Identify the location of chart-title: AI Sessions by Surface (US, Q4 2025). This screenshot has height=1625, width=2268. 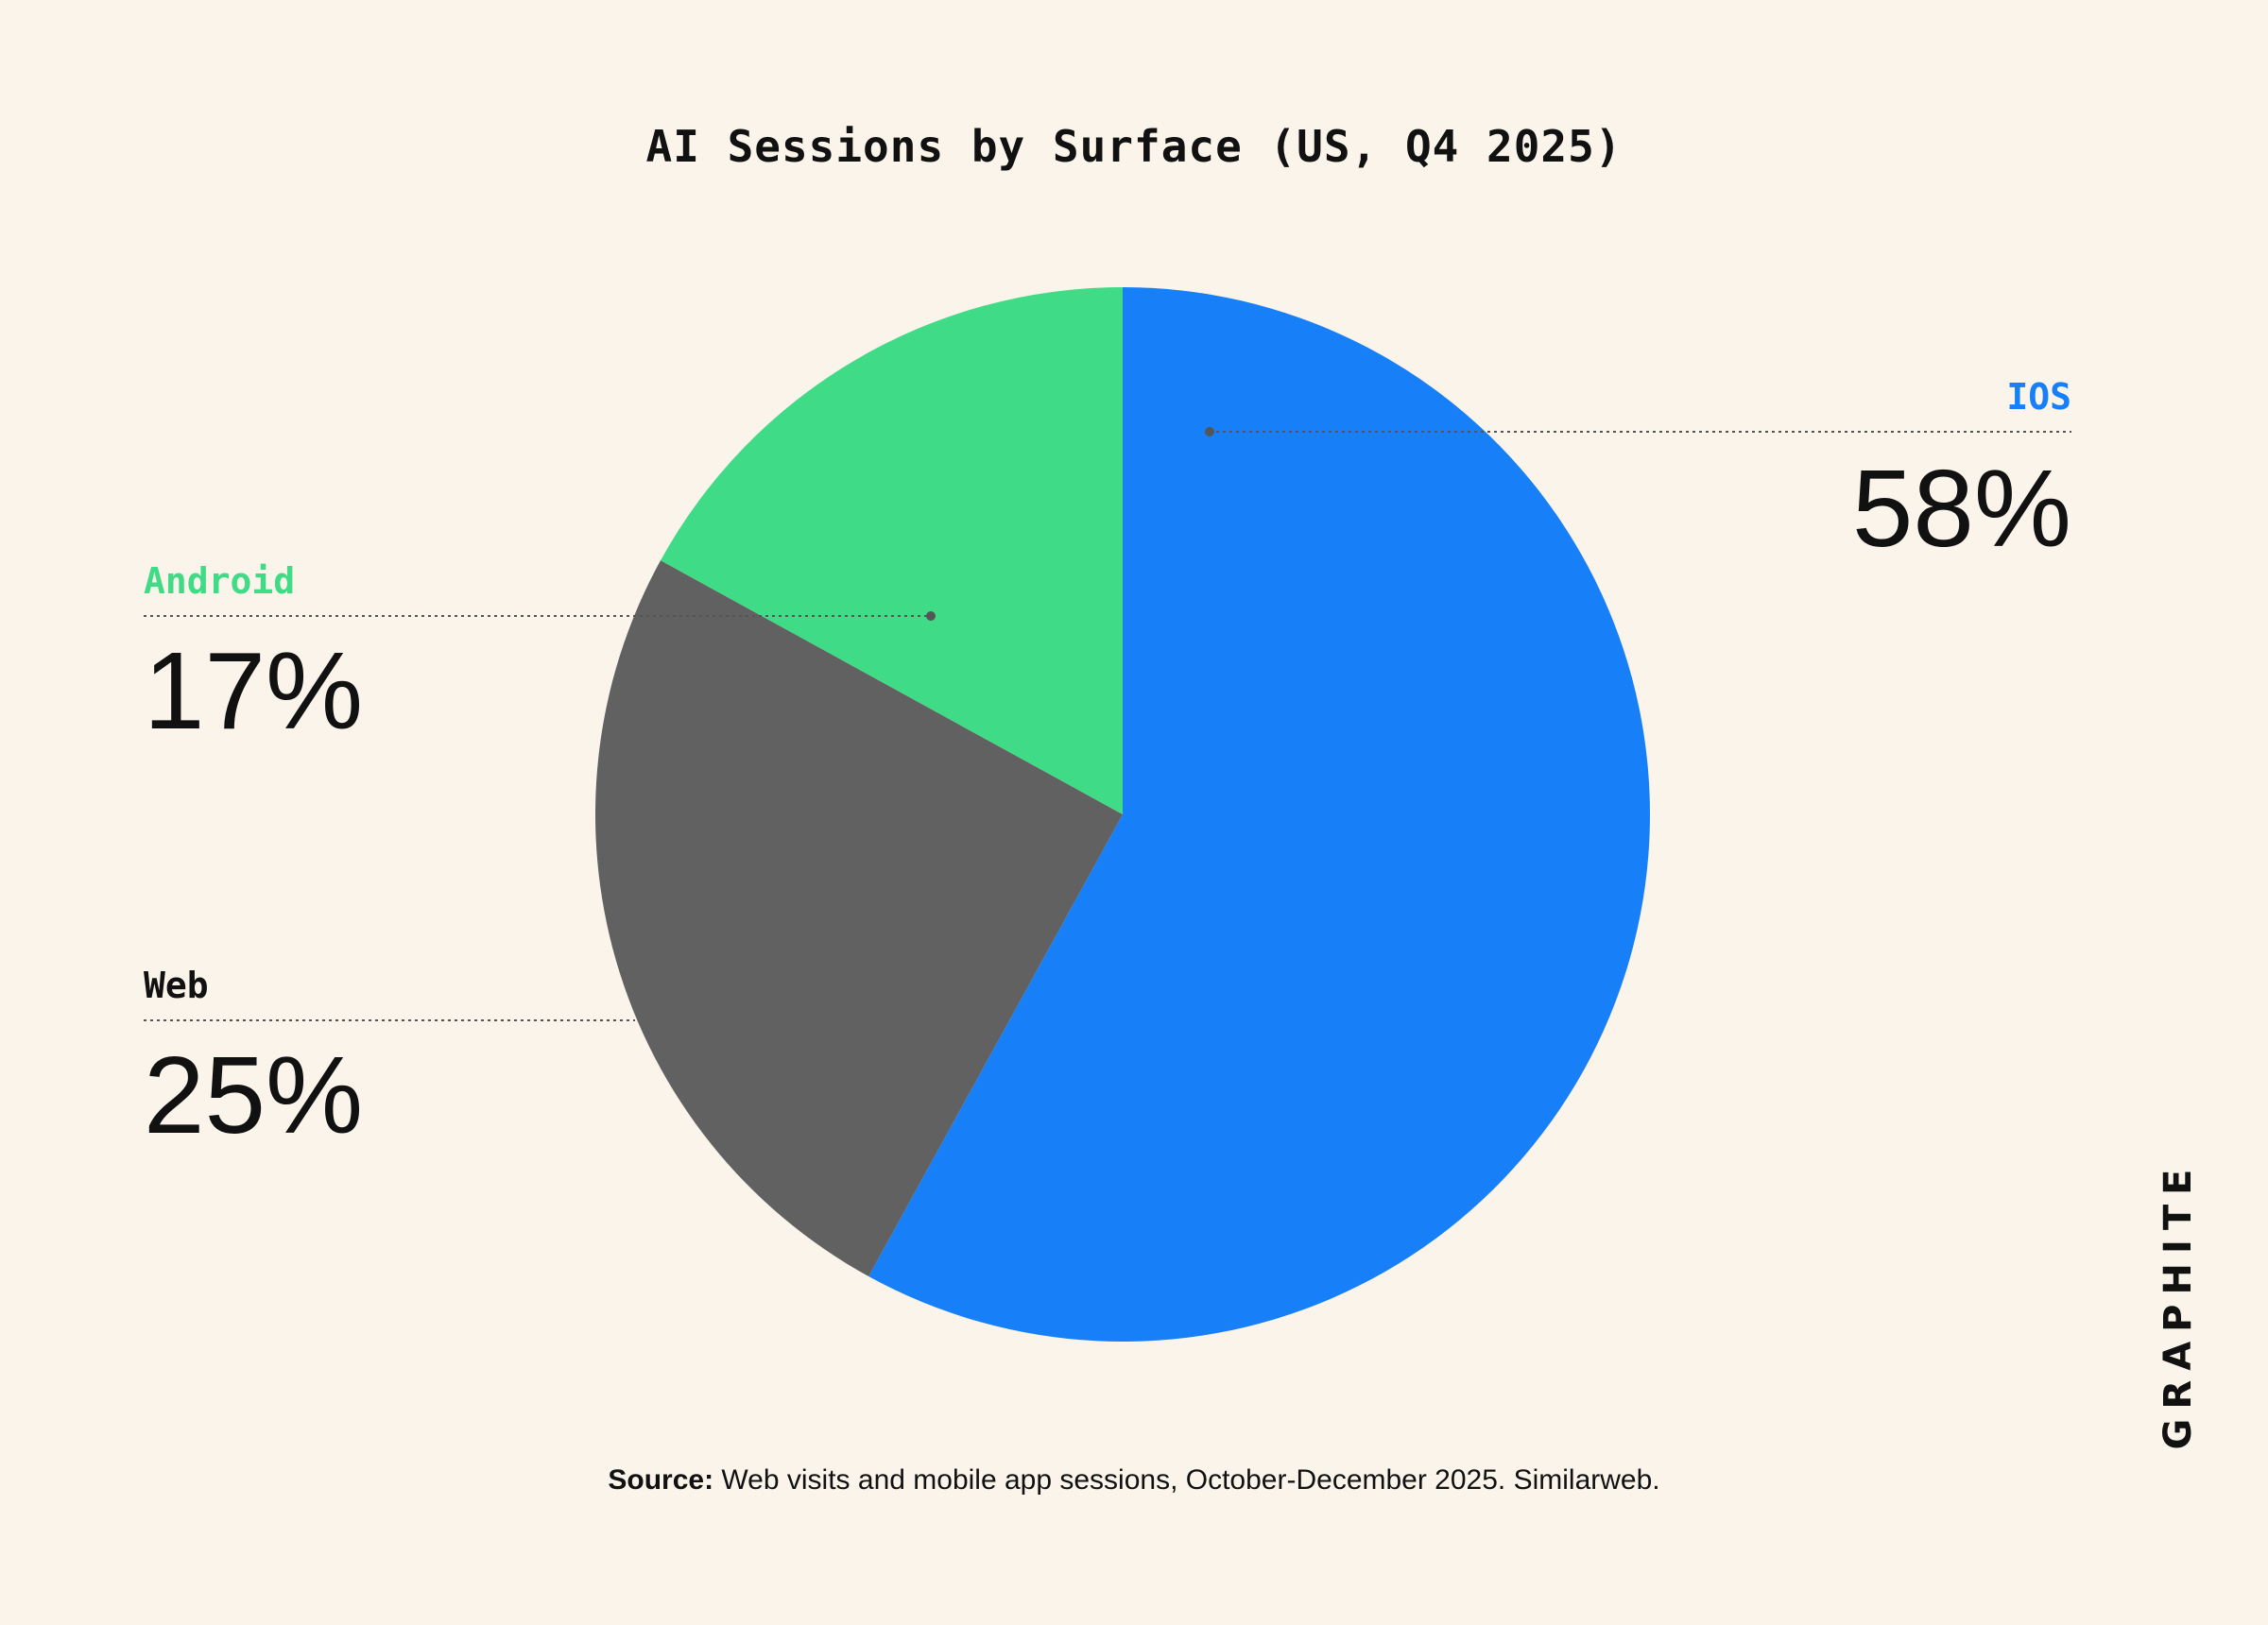
(1134, 146).